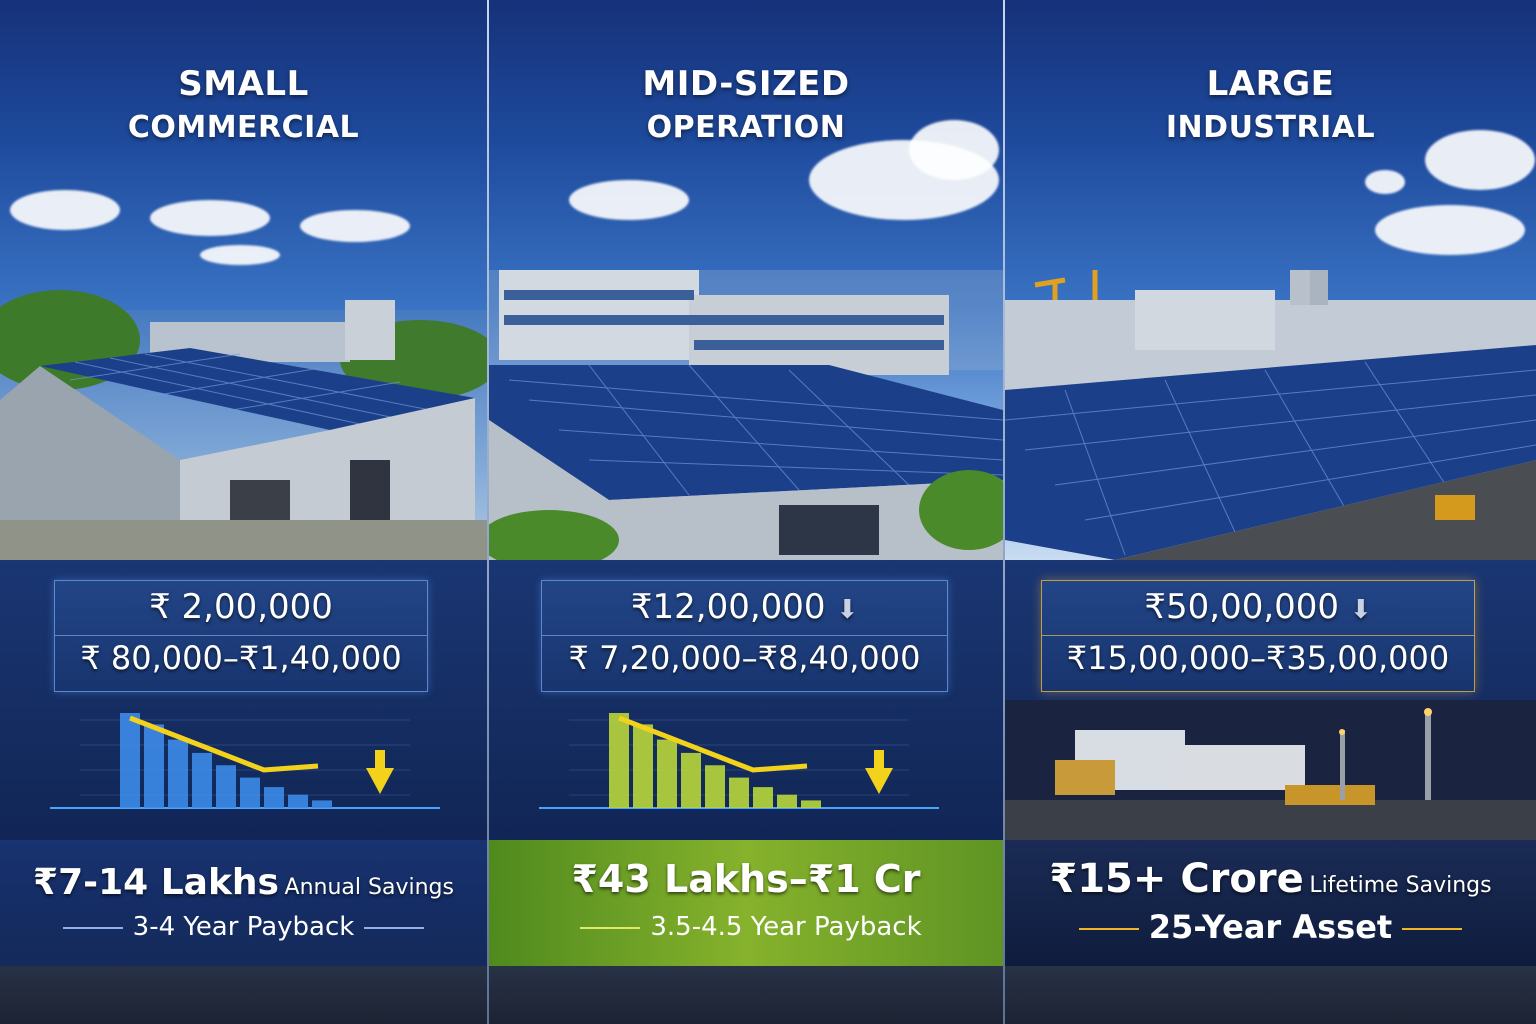 Image resolution: width=1536 pixels, height=1024 pixels. What do you see at coordinates (746, 84) in the screenshot?
I see `panel-title-line1: MID-SIZED` at bounding box center [746, 84].